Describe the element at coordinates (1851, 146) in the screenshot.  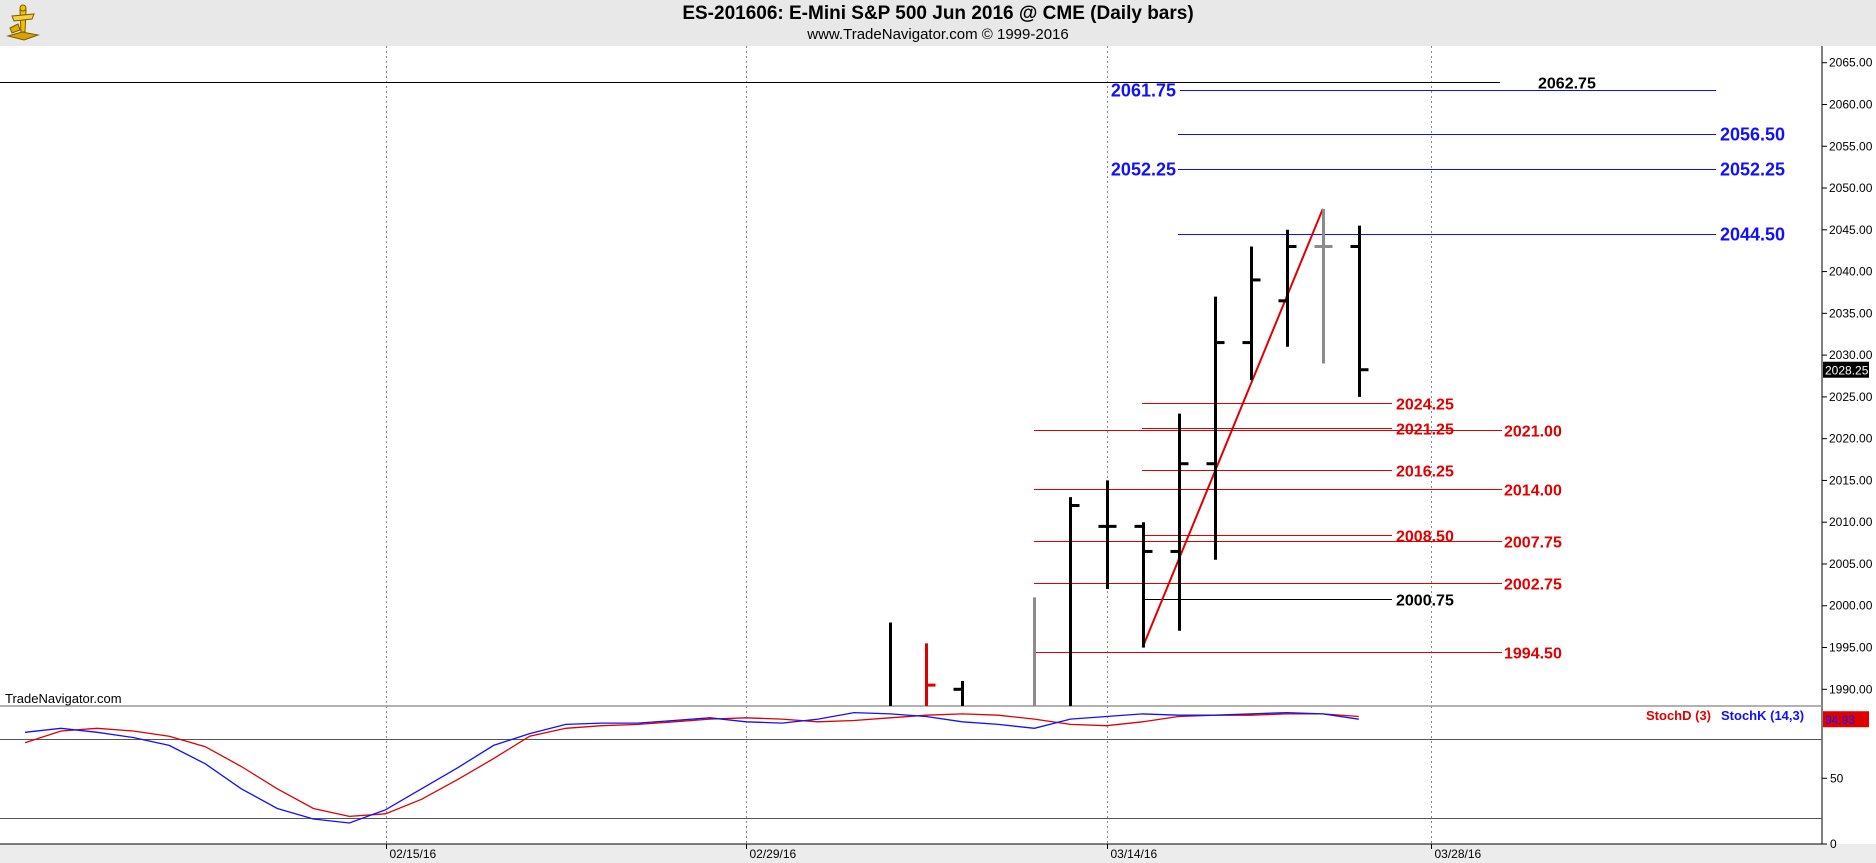
I see `price-tick-label: 2055.00` at that location.